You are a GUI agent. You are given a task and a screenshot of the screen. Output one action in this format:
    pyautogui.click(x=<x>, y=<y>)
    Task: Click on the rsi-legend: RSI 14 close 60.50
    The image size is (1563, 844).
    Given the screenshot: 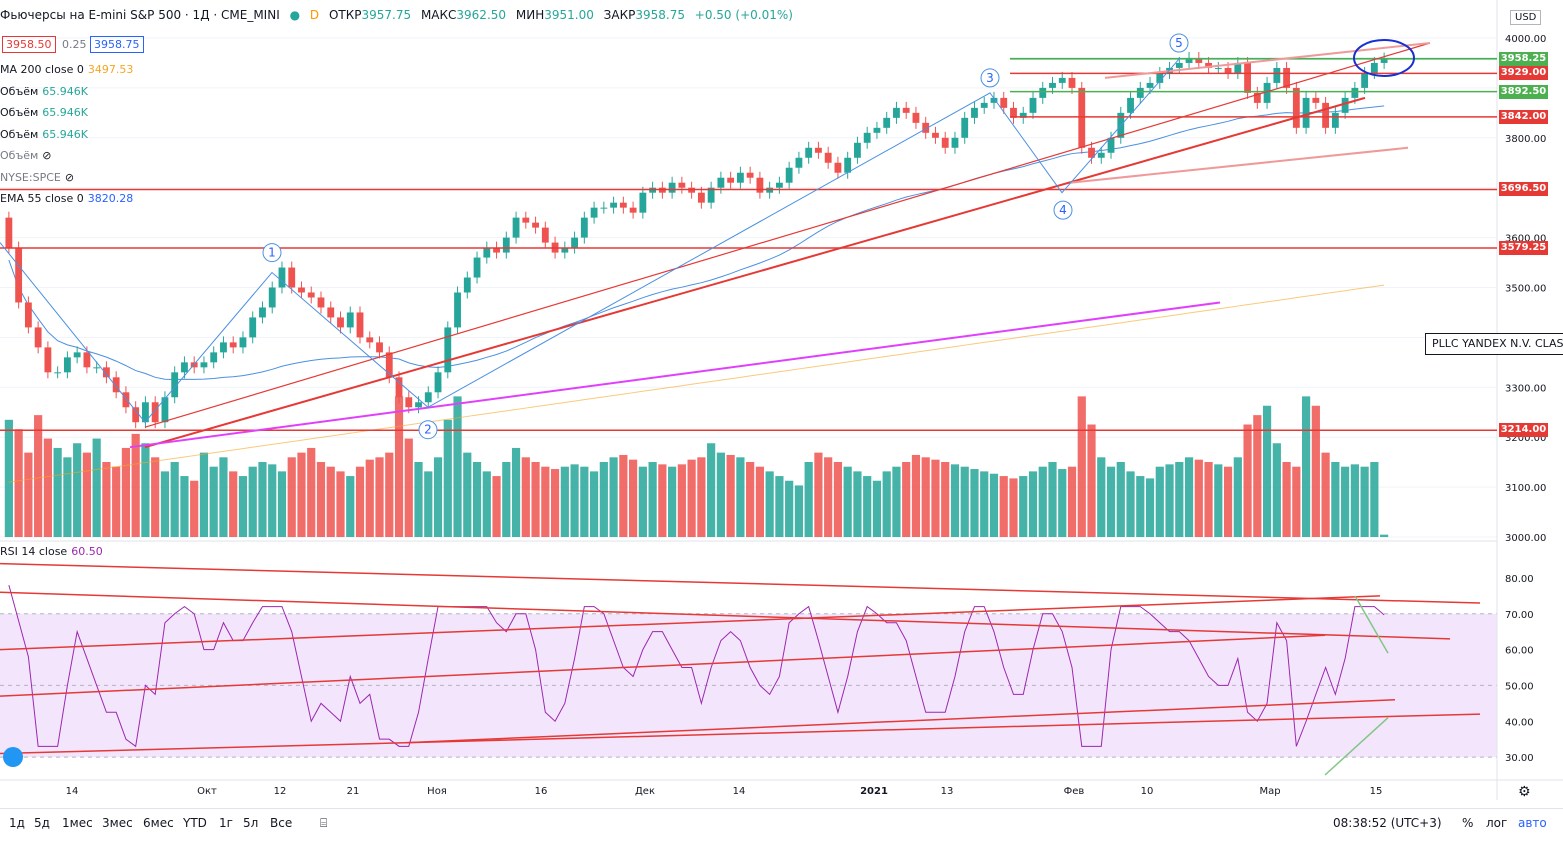 What is the action you would take?
    pyautogui.click(x=51, y=551)
    